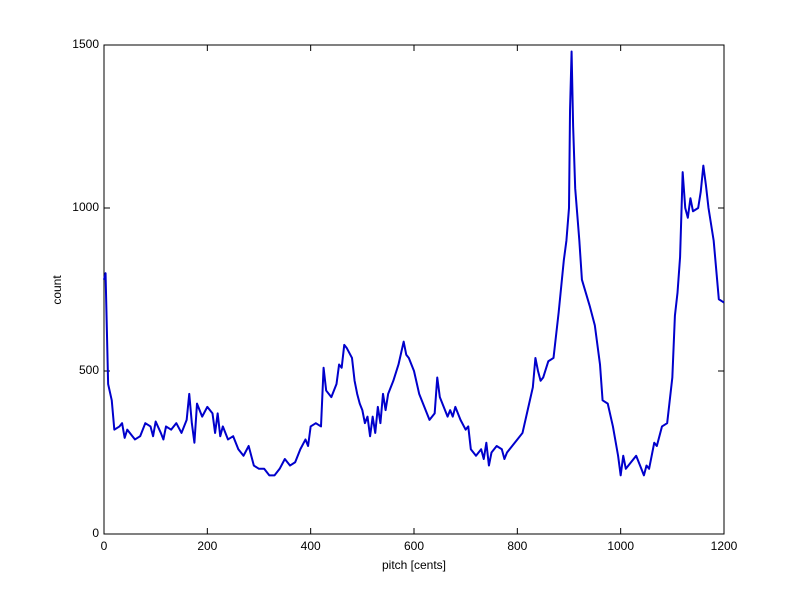 This screenshot has width=800, height=600. What do you see at coordinates (414, 565) in the screenshot?
I see `x-axis-label: pitch [cents]` at bounding box center [414, 565].